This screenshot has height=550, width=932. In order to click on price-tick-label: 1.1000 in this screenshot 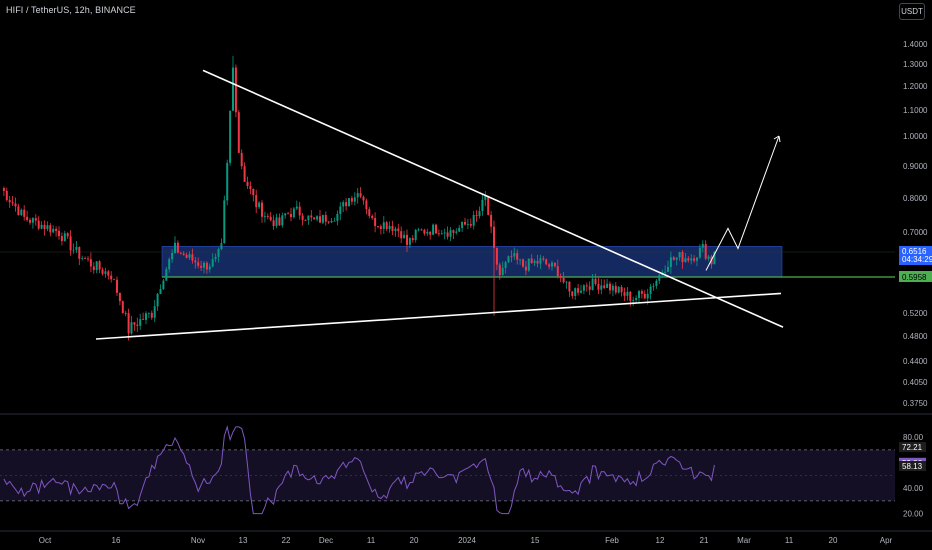, I will do `click(915, 110)`.